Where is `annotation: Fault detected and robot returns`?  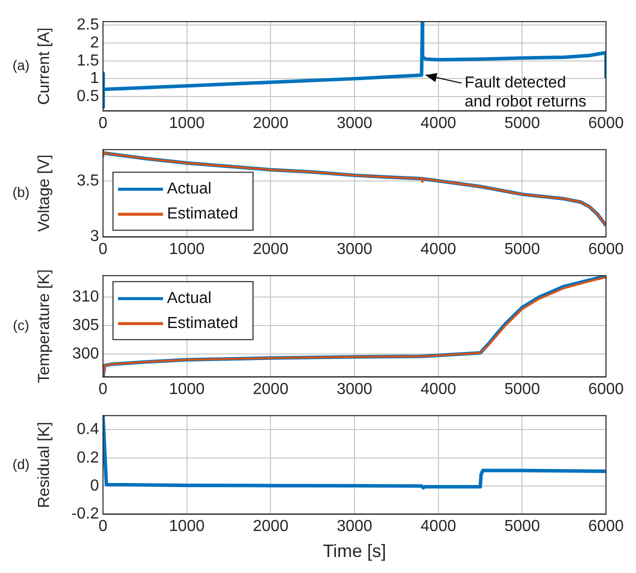 annotation: Fault detected and robot returns is located at coordinates (525, 92).